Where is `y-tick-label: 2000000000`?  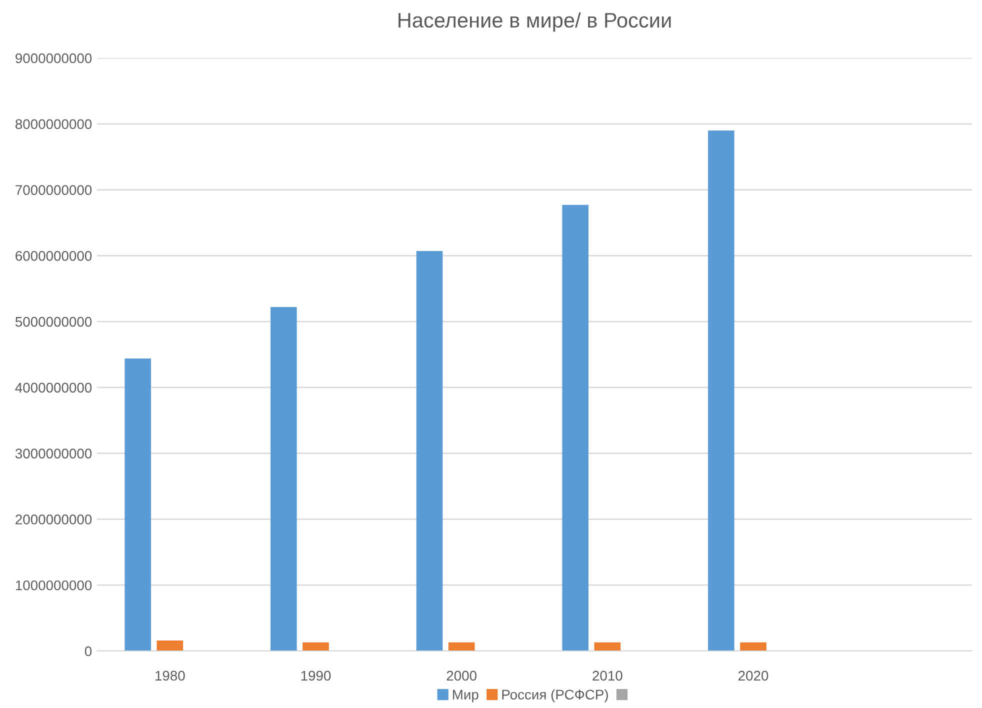
y-tick-label: 2000000000 is located at coordinates (54, 519).